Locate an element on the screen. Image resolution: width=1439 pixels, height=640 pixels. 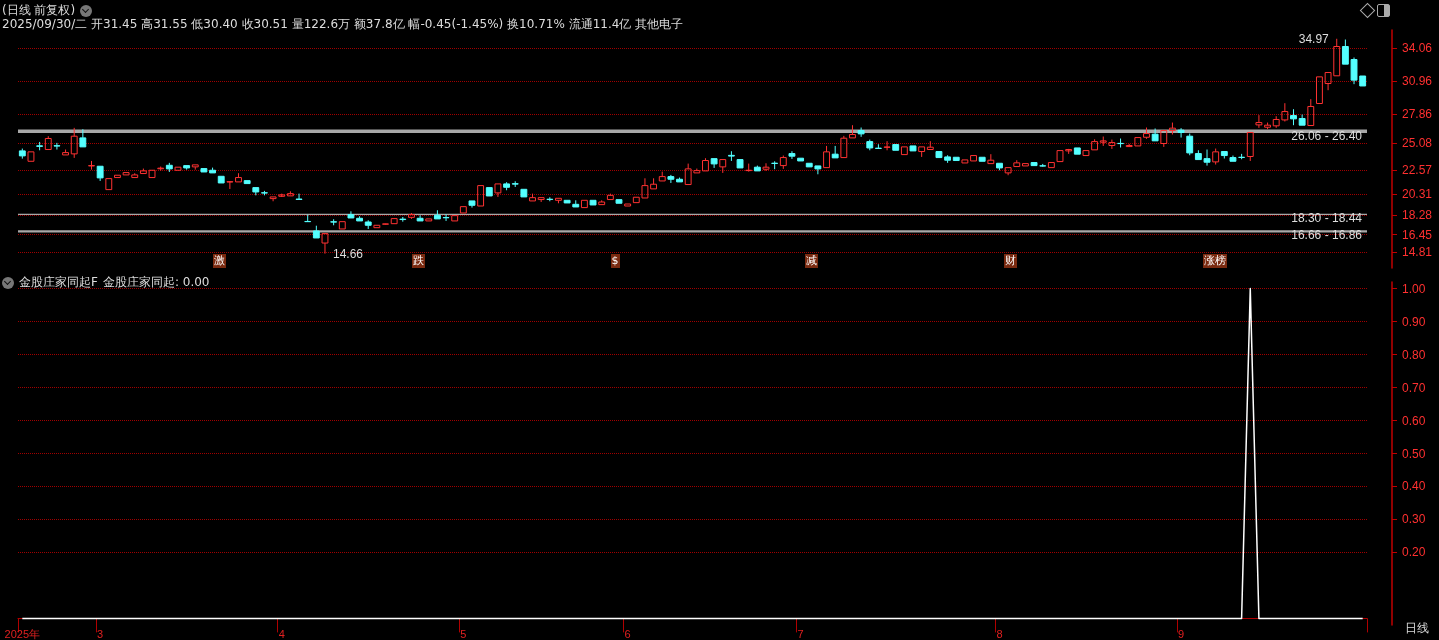
annotation: $ is located at coordinates (615, 261).